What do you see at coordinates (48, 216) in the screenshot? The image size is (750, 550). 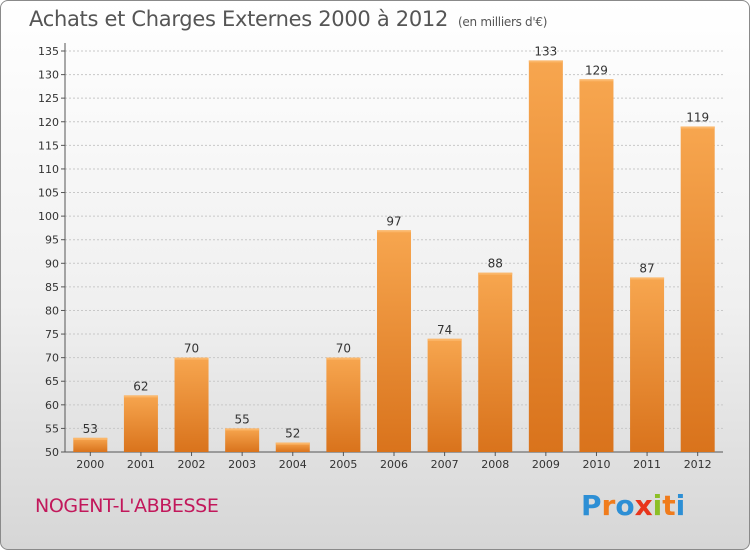 I see `y-tick-label: 100` at bounding box center [48, 216].